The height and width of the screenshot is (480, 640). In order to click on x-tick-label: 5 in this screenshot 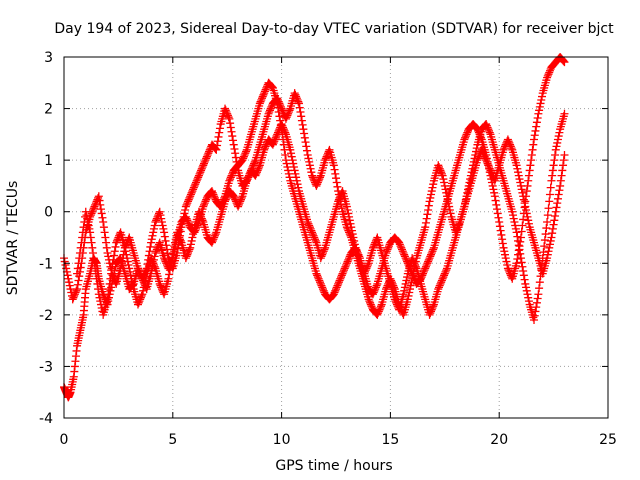, I will do `click(172, 440)`.